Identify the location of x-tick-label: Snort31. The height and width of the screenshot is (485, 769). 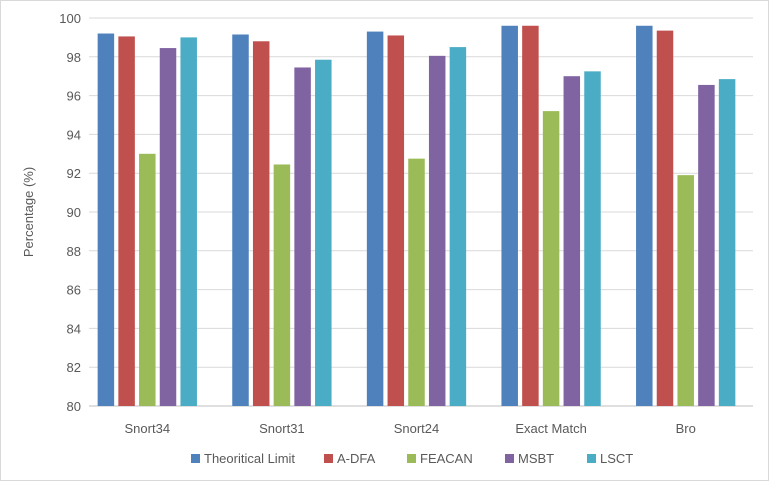
(282, 428).